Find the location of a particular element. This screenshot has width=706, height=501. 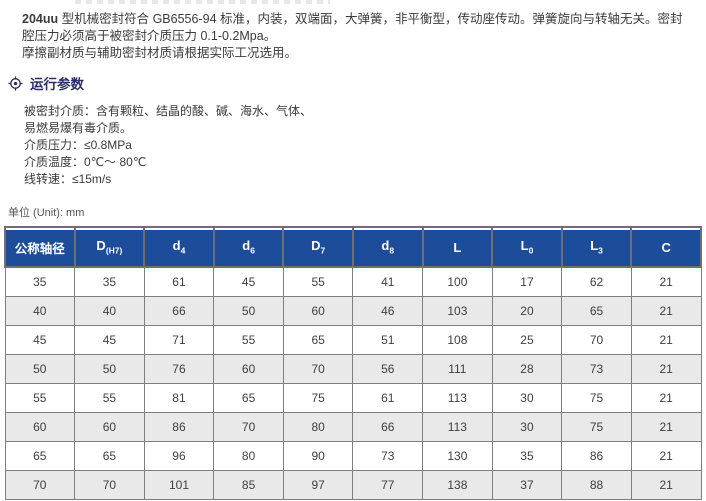

table-cell: 73 is located at coordinates (388, 456).